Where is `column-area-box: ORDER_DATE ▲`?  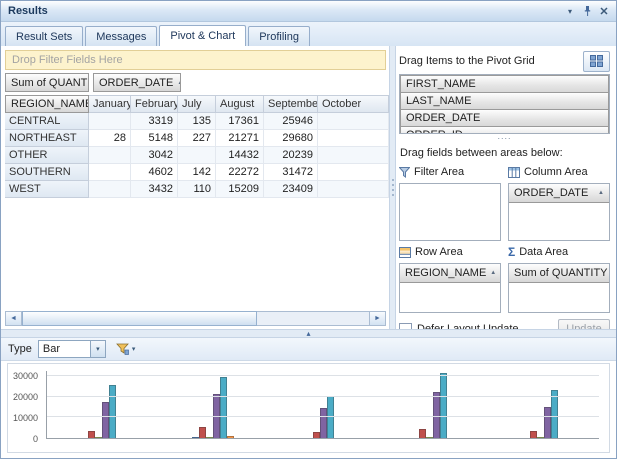 column-area-box: ORDER_DATE ▲ is located at coordinates (559, 212).